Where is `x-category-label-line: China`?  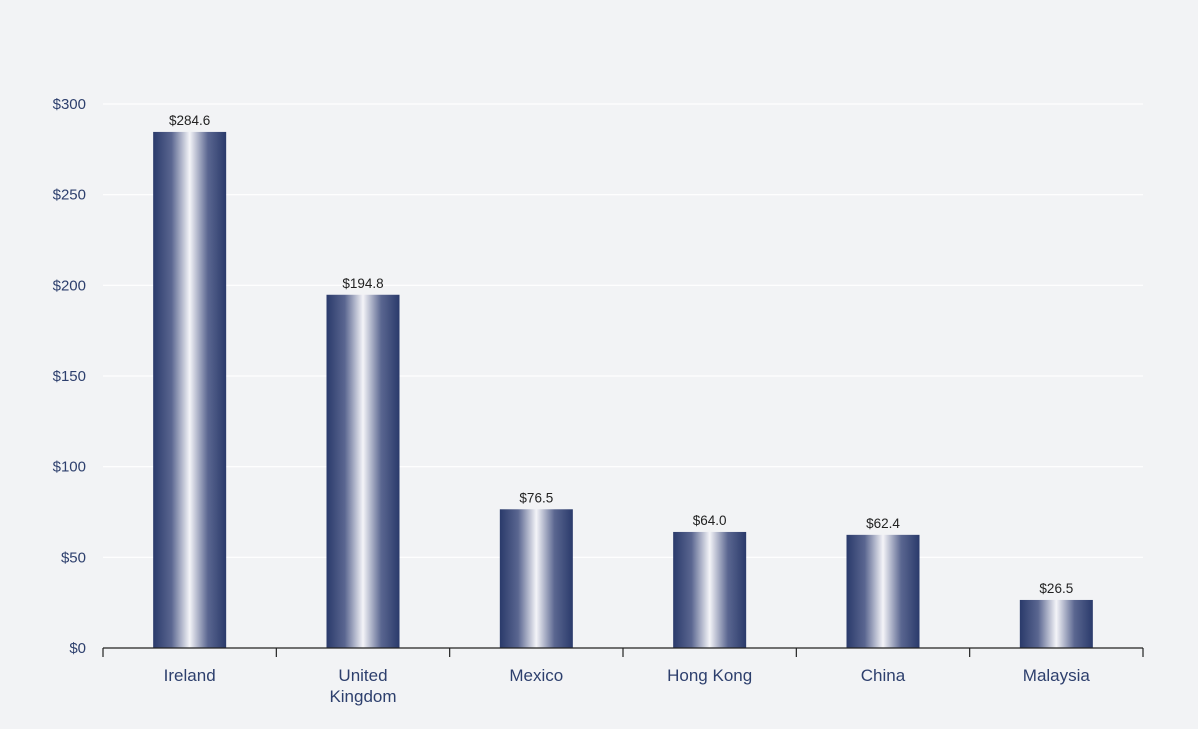
x-category-label-line: China is located at coordinates (883, 675).